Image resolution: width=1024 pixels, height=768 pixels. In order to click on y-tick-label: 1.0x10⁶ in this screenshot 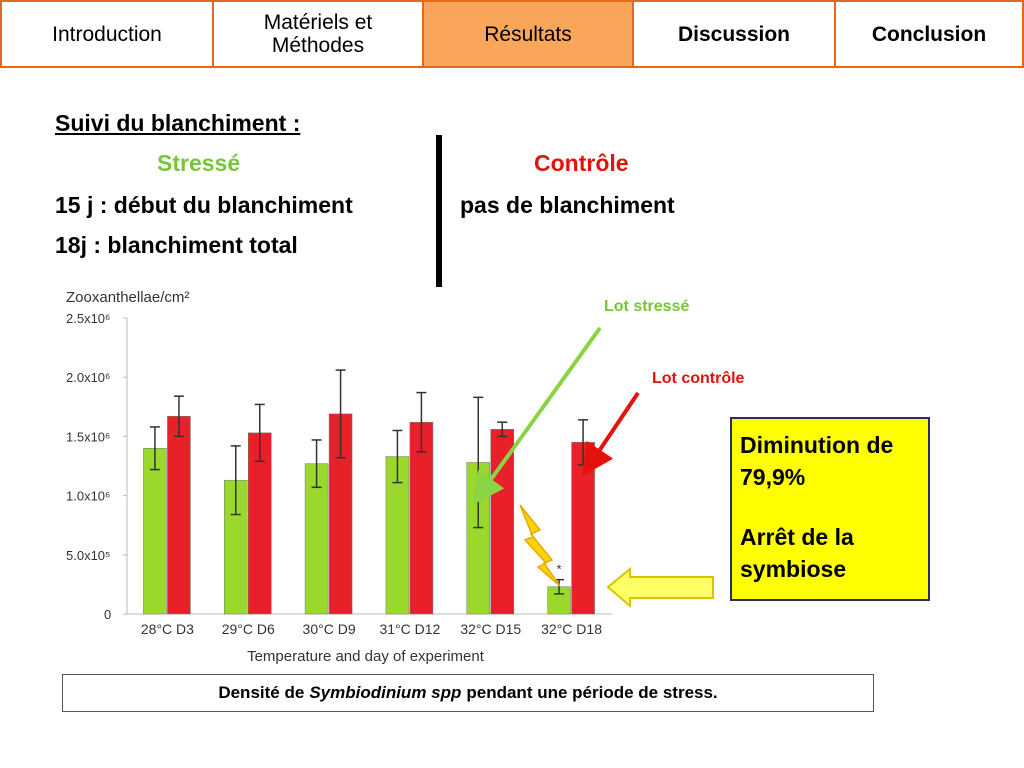, I will do `click(88, 496)`.